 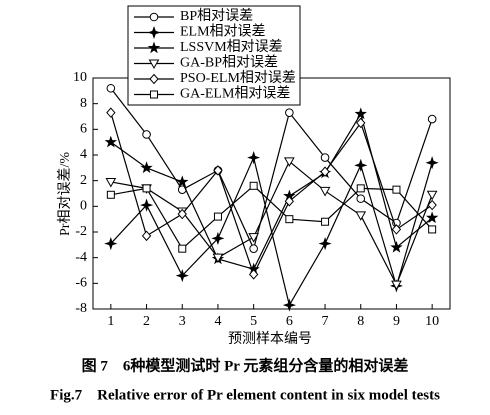 What do you see at coordinates (83, 154) in the screenshot?
I see `y-tick-label: 4` at bounding box center [83, 154].